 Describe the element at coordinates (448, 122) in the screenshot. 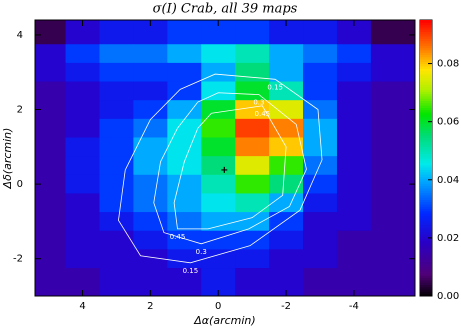

I see `colorbar-tick-label: 0.06` at that location.